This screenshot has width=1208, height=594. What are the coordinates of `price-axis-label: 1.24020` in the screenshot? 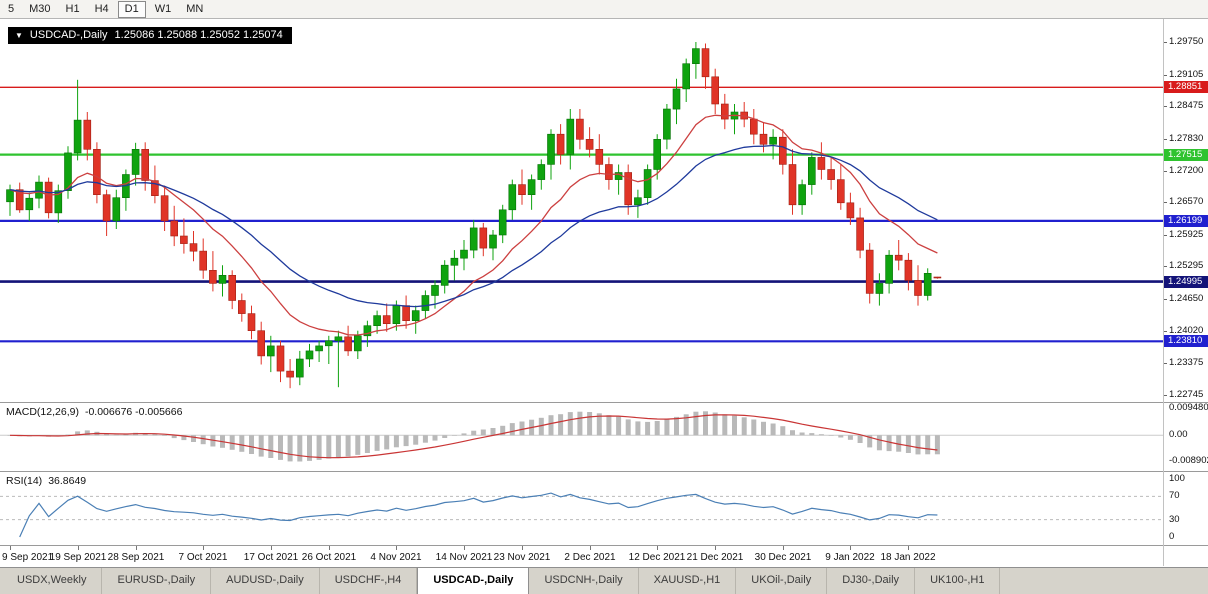 It's located at (1186, 330).